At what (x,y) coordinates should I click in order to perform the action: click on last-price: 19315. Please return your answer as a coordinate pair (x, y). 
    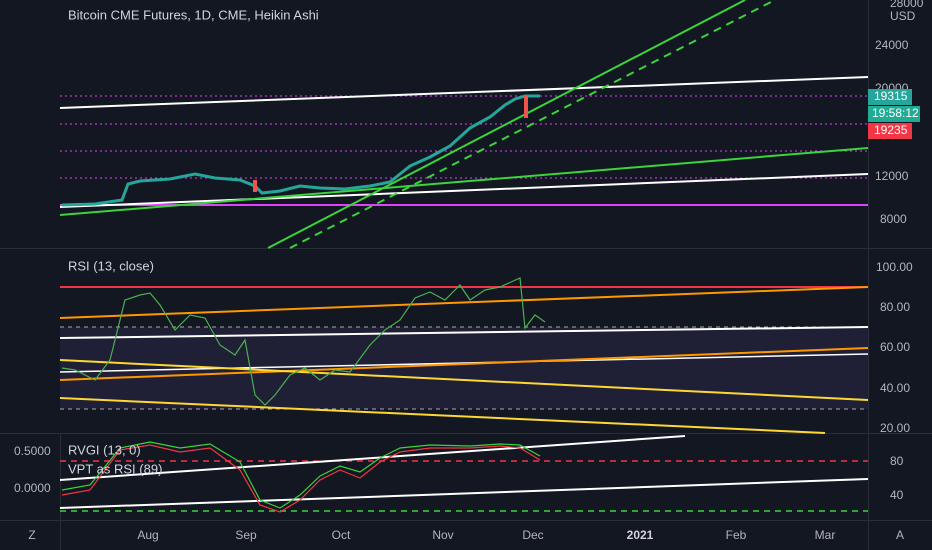
    Looking at the image, I should click on (891, 96).